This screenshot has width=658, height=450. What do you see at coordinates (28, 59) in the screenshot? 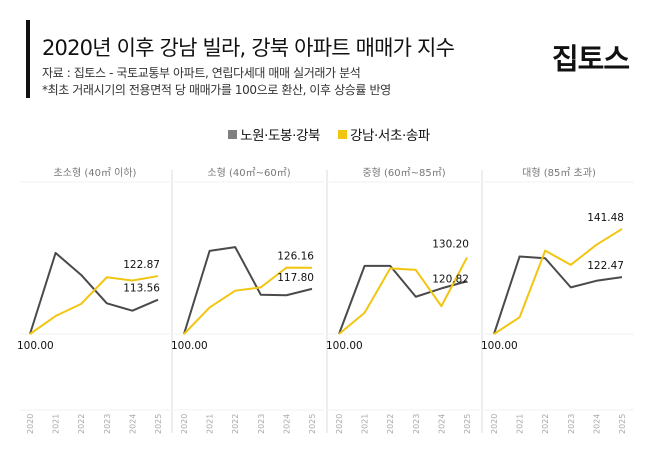
I see `title-accent-bar` at bounding box center [28, 59].